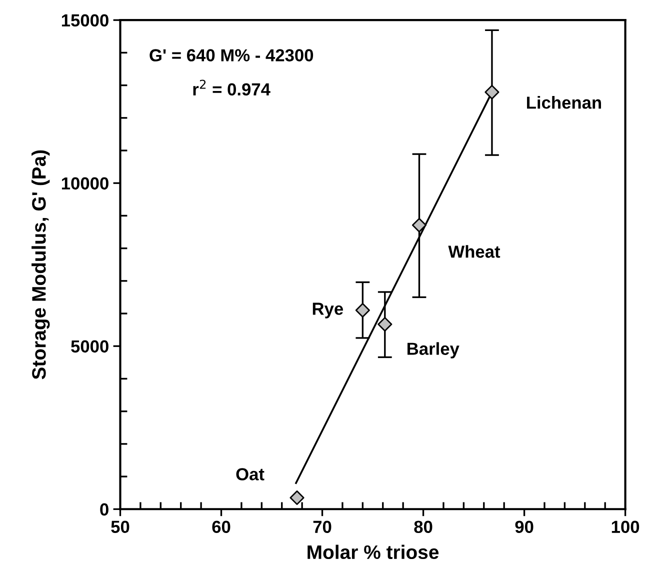 The width and height of the screenshot is (650, 574). What do you see at coordinates (85, 183) in the screenshot?
I see `y-tick-label: 10000` at bounding box center [85, 183].